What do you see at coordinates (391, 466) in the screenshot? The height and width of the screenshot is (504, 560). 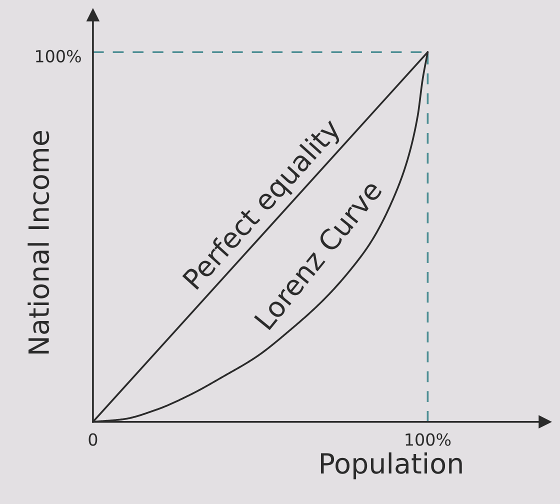 I see `x-axis-title: Population` at bounding box center [391, 466].